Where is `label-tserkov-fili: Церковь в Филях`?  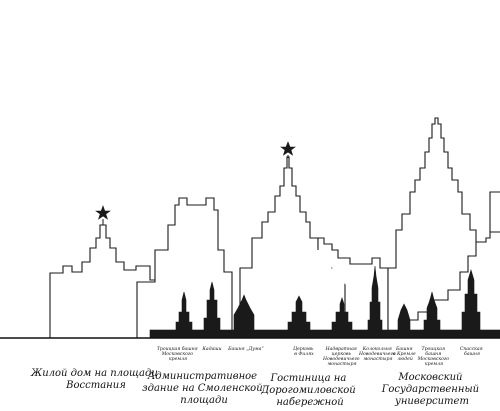 label-tserkov-fili: Церковь в Филях is located at coordinates (304, 351).